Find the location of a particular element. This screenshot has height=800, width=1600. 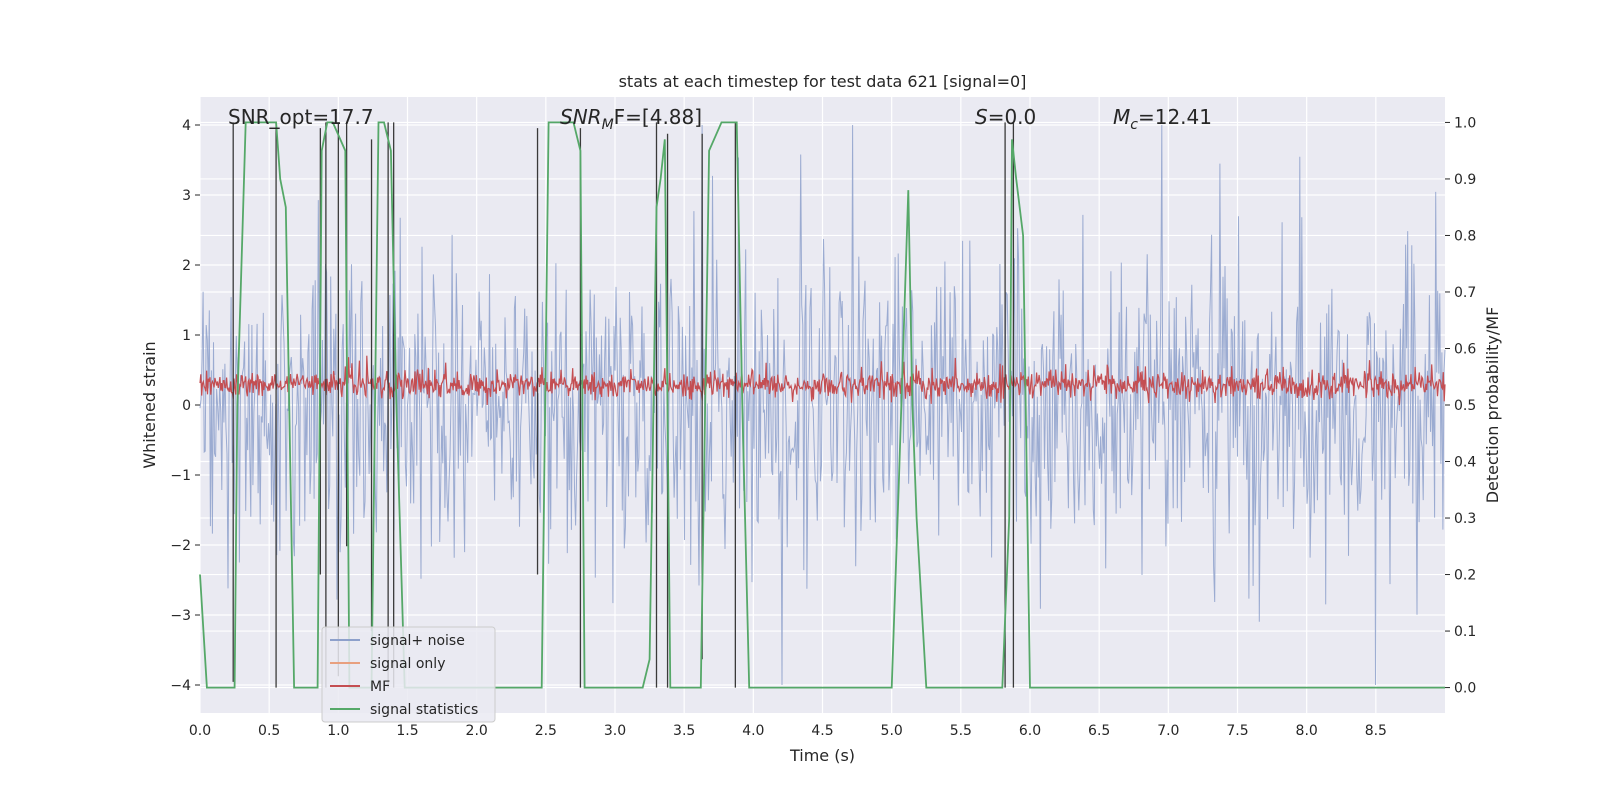

y-tick-label: 4 is located at coordinates (186, 126).